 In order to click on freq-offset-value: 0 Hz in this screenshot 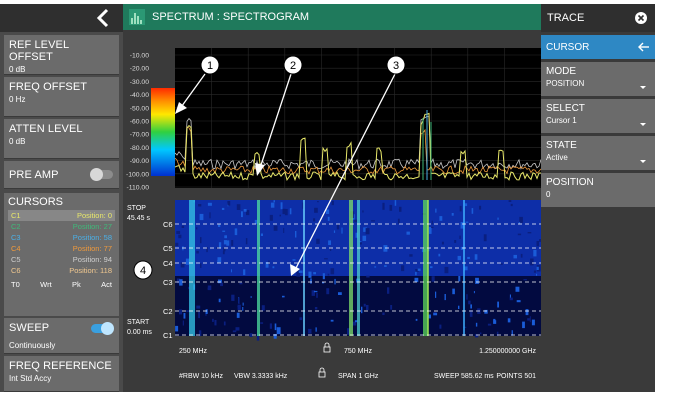, I will do `click(17, 99)`.